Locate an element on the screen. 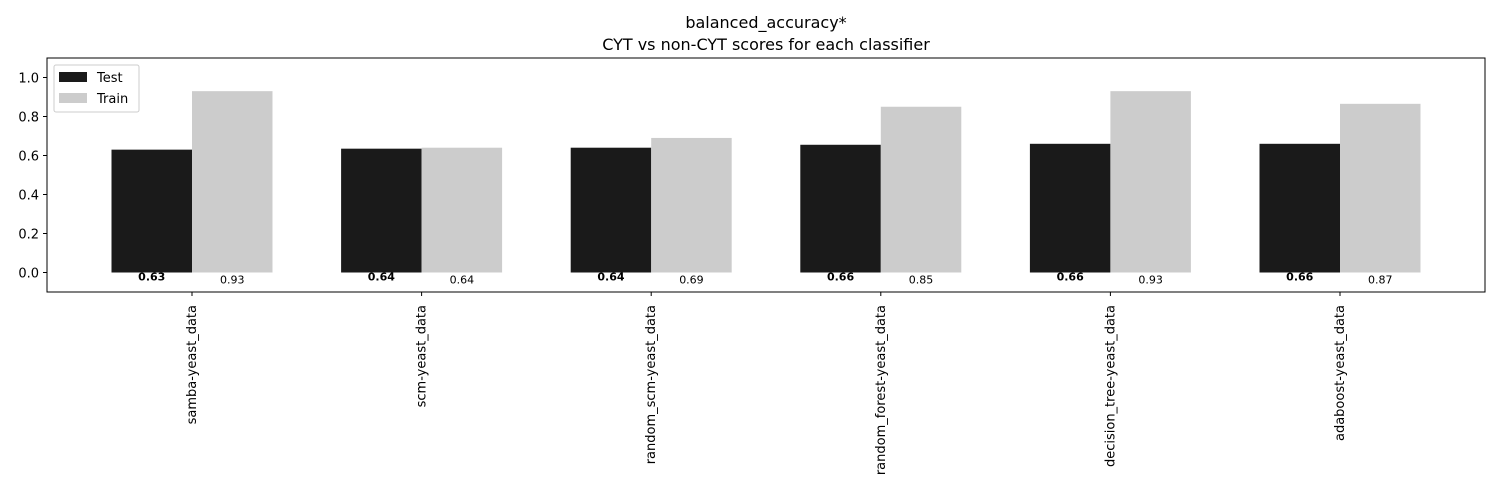 The image size is (1500, 500). y-tick-label-1: 0.2 is located at coordinates (28, 235).